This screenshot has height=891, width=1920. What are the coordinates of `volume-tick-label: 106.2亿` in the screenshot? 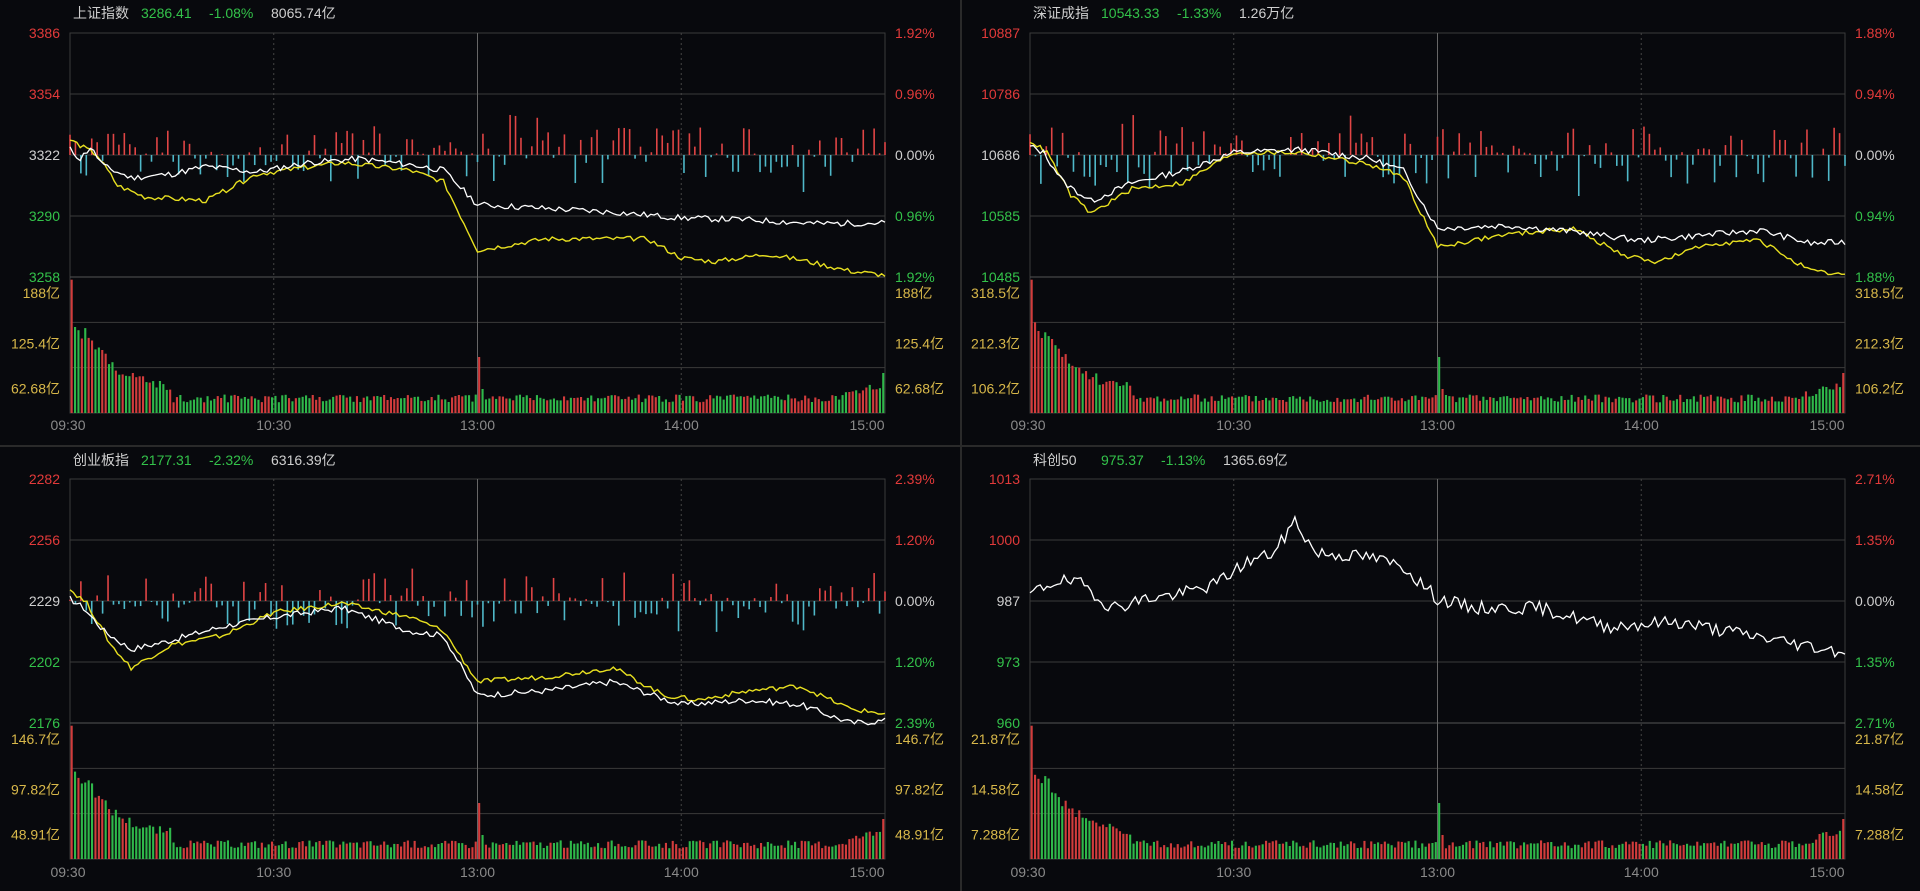 It's located at (995, 389).